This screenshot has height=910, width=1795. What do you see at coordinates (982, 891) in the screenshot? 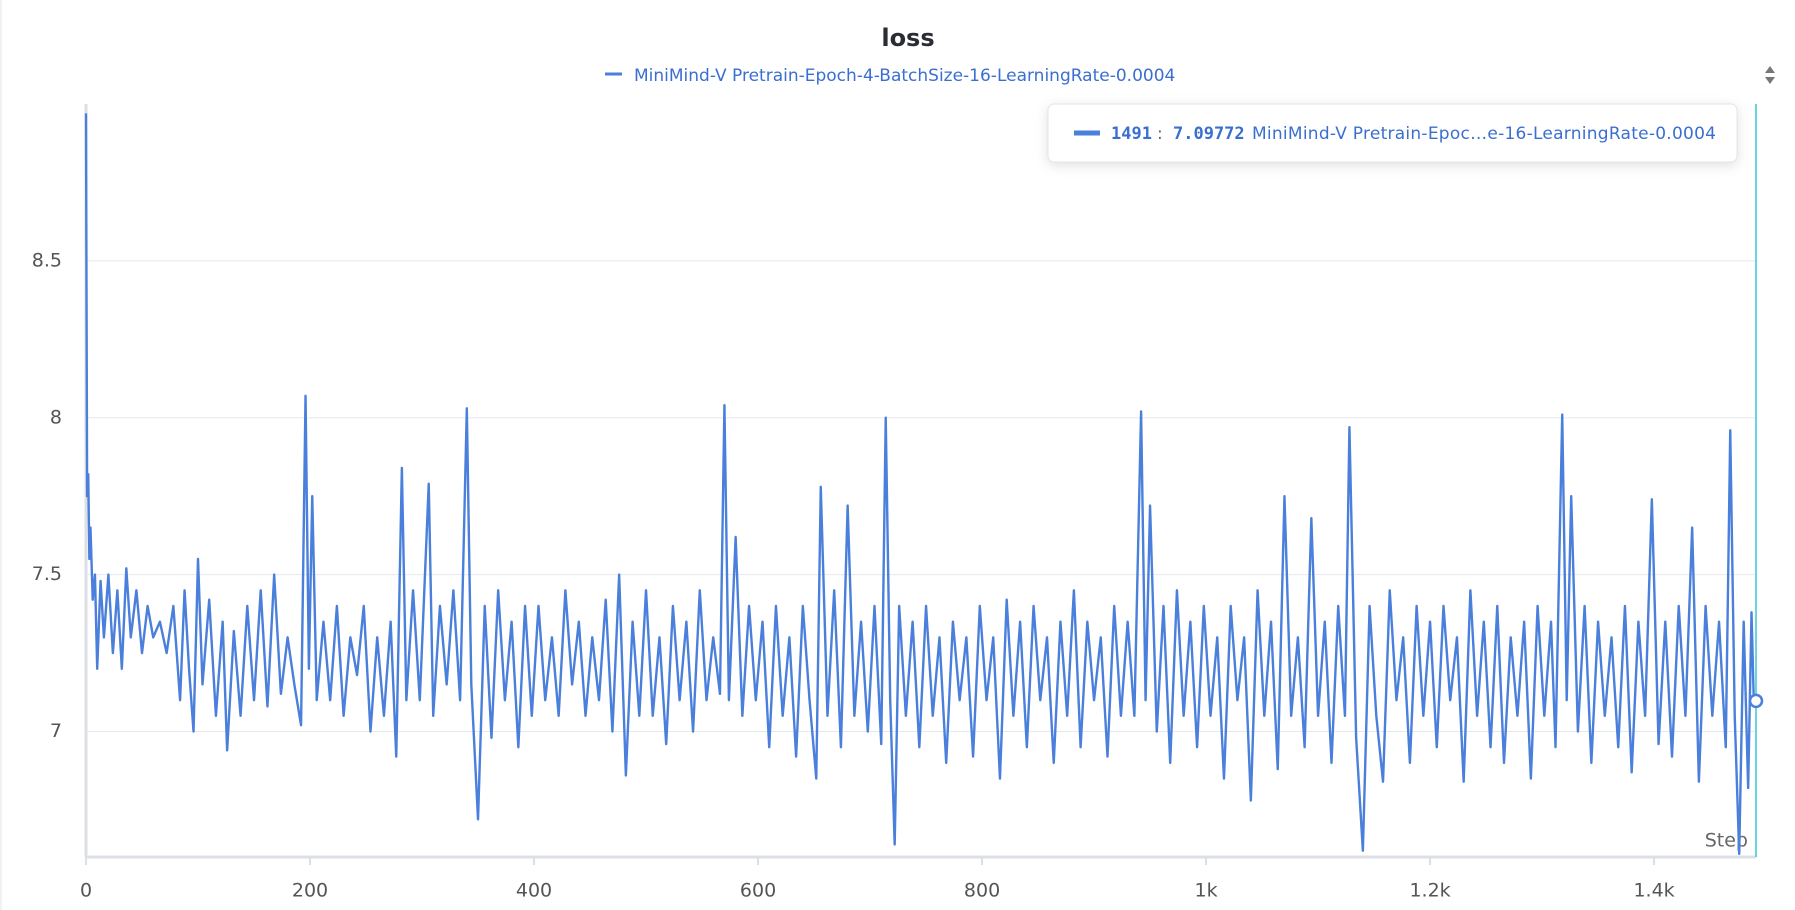
I see `x-tick-label: 800` at bounding box center [982, 891].